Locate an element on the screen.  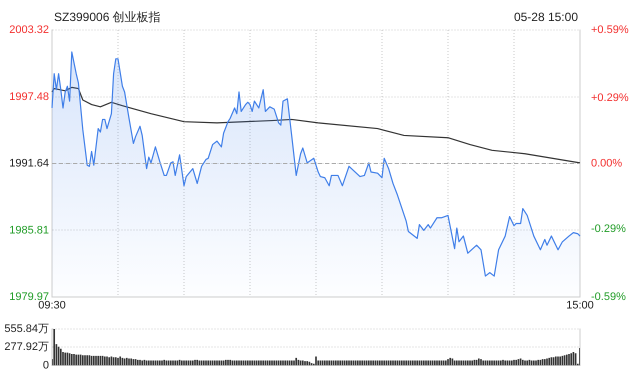
y-tick-label: 555.84万 is located at coordinates (26, 329).